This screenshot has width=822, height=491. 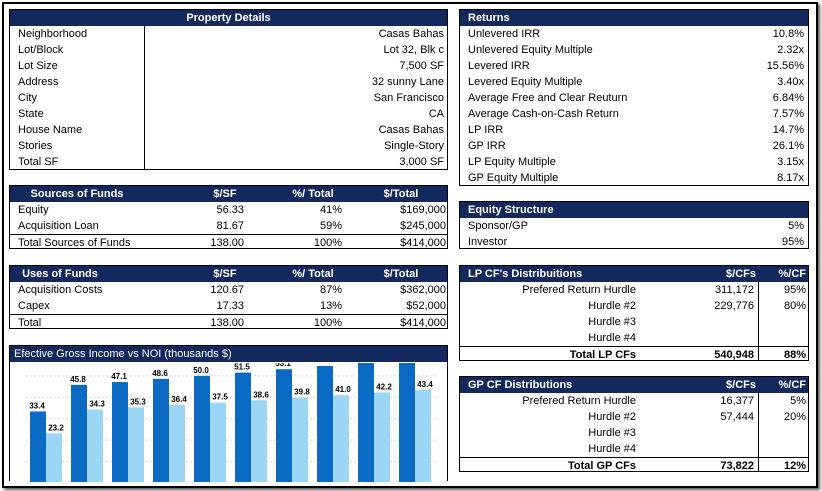 What do you see at coordinates (160, 373) in the screenshot?
I see `chart-data-label: 48.6` at bounding box center [160, 373].